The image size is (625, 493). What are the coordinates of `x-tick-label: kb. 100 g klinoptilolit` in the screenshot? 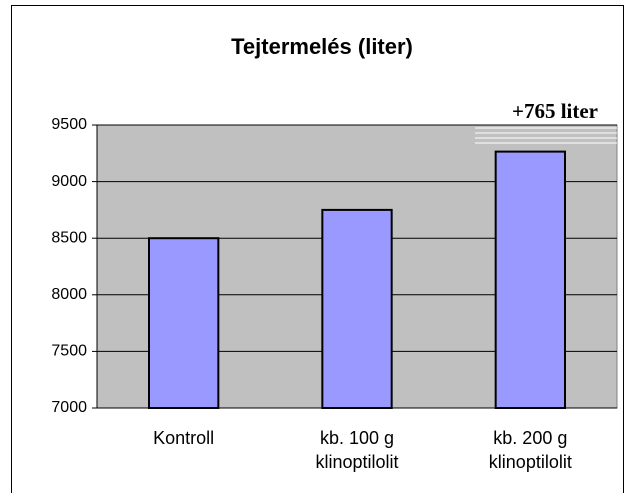 It's located at (357, 450).